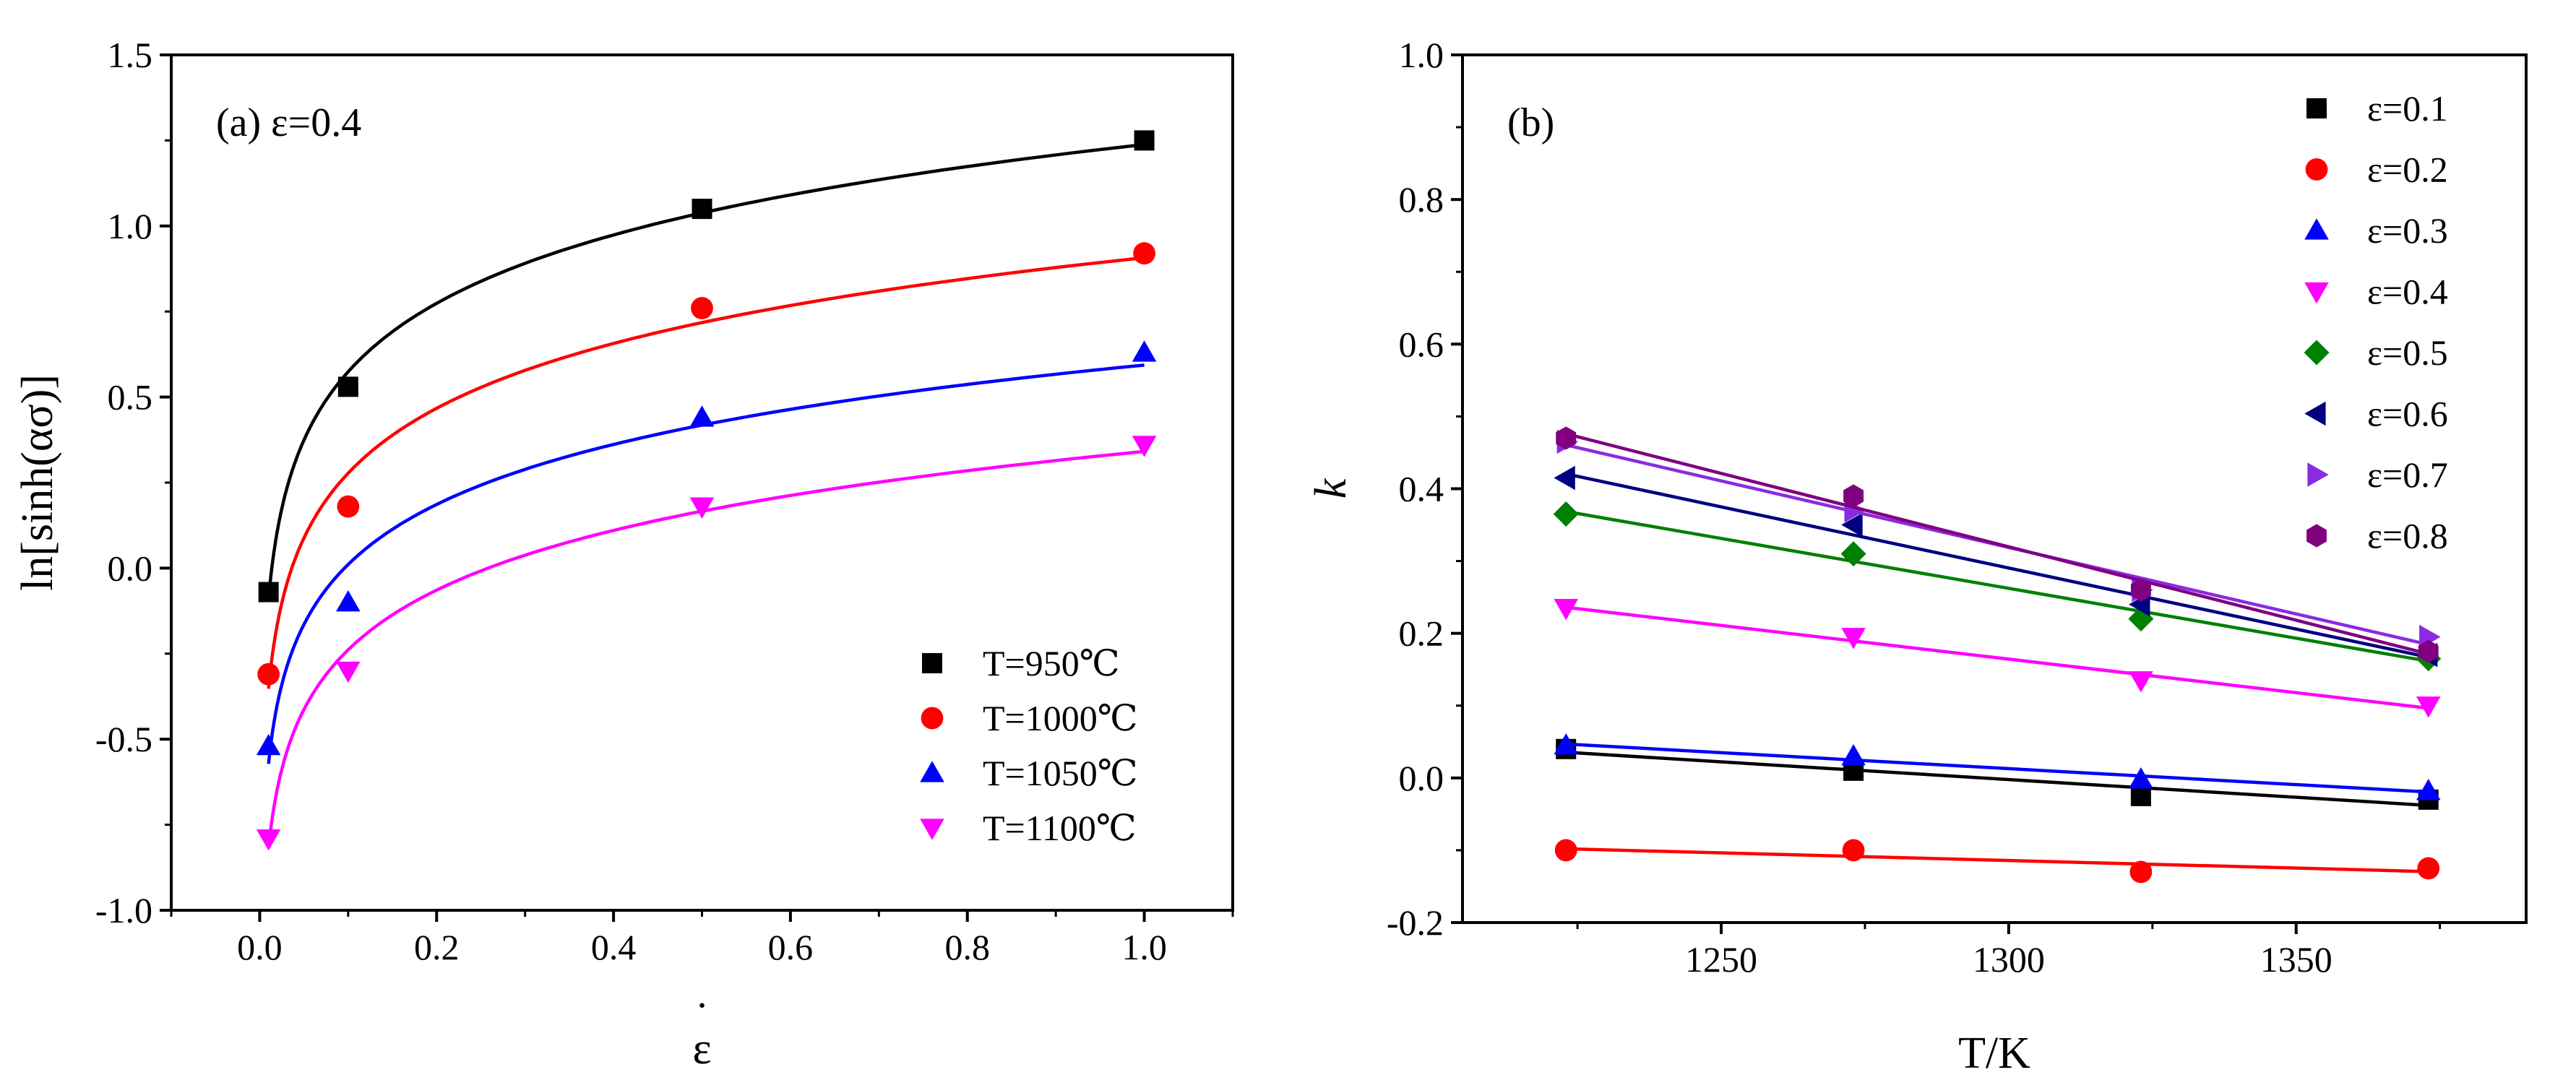 Image resolution: width=2576 pixels, height=1088 pixels. Describe the element at coordinates (1060, 773) in the screenshot. I see `legend-label: T=1050℃` at that location.